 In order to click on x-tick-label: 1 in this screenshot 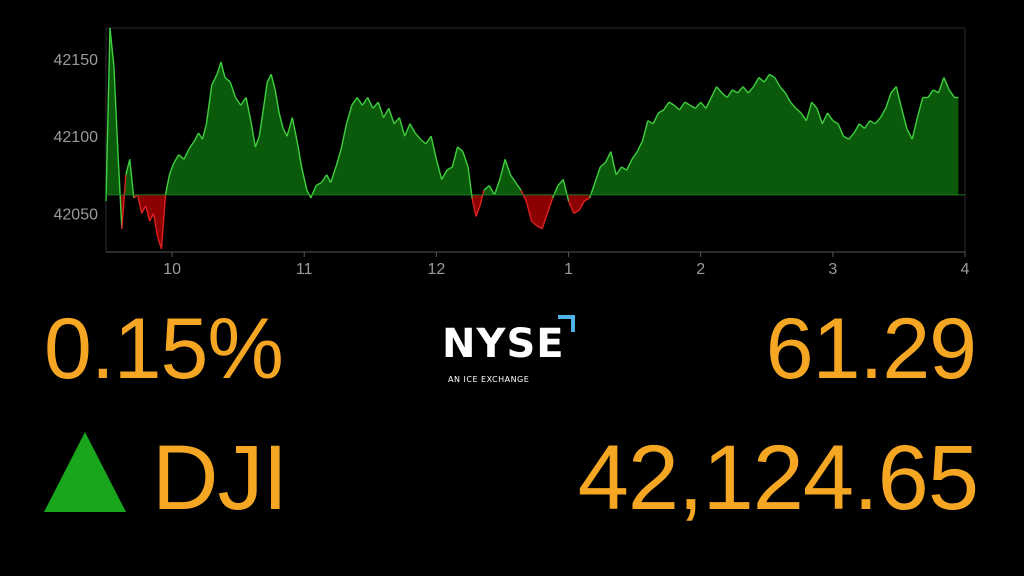, I will do `click(568, 269)`.